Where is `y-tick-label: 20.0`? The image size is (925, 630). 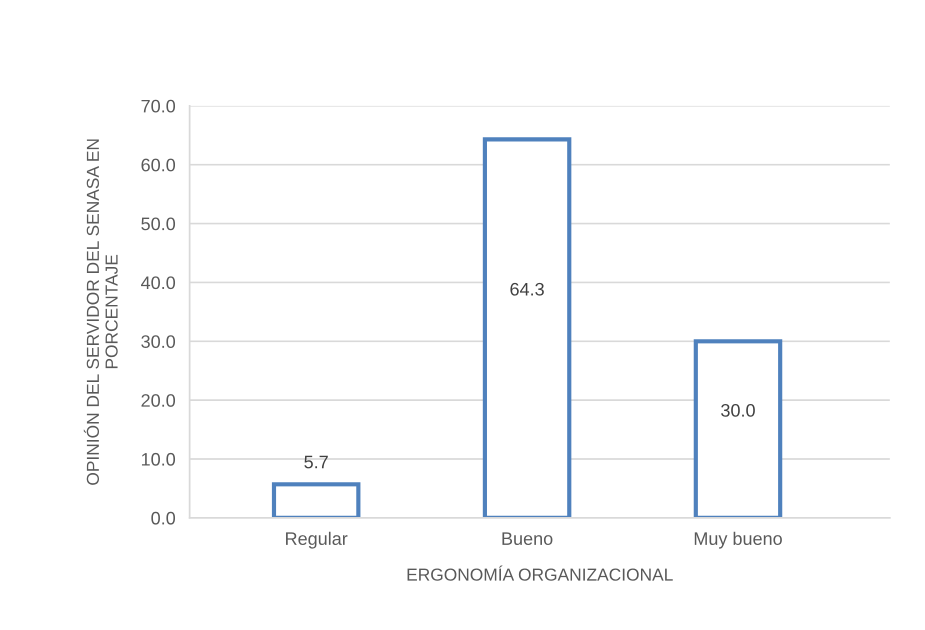 y-tick-label: 20.0 is located at coordinates (159, 400).